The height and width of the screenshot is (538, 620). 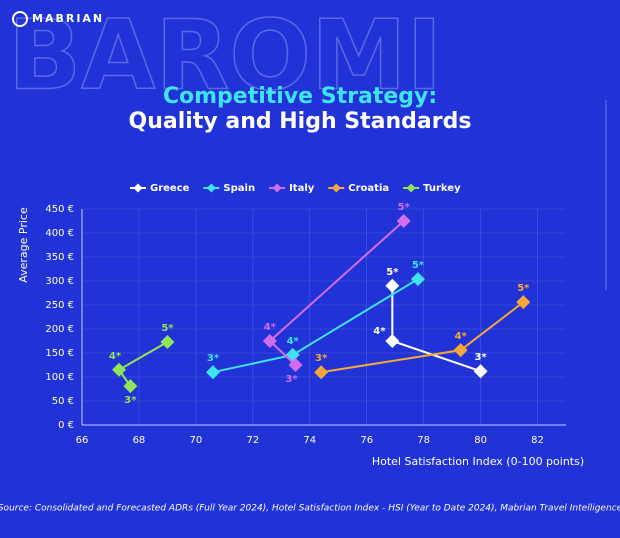 I want to click on x-tick-label: 72, so click(x=252, y=440).